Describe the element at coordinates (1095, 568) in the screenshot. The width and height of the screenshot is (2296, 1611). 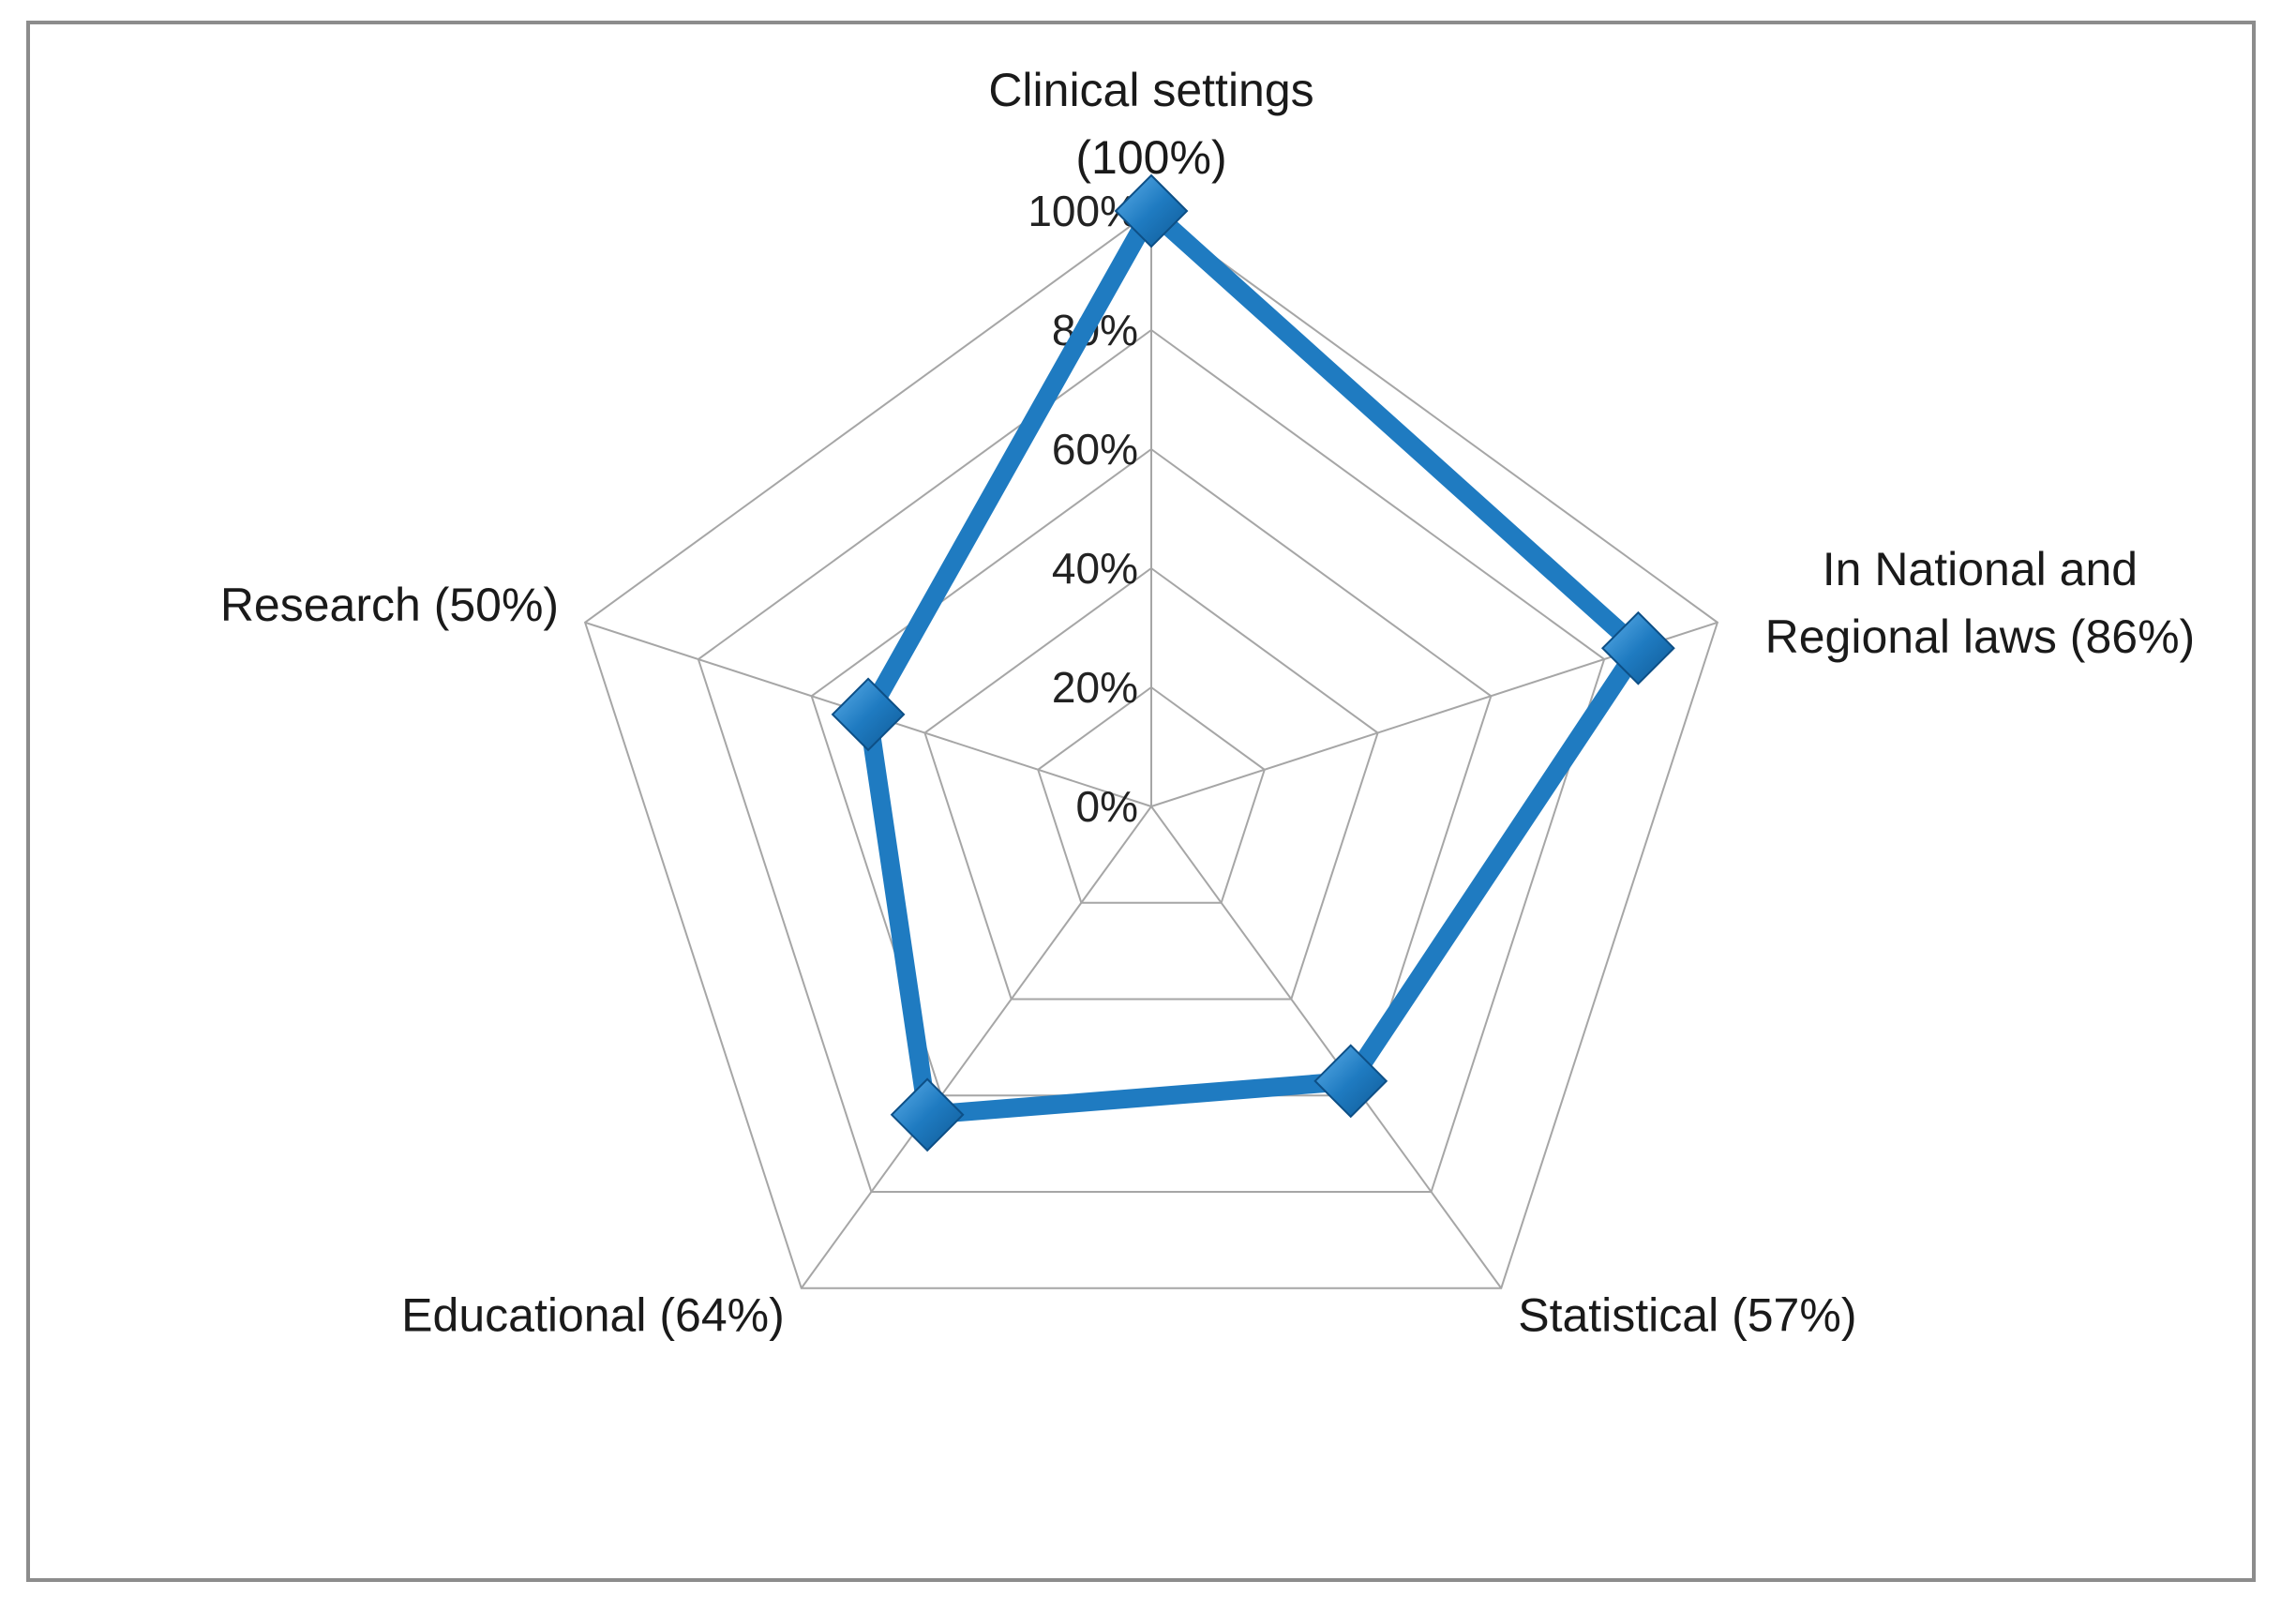
I see `radial-tick-label: 40%` at that location.